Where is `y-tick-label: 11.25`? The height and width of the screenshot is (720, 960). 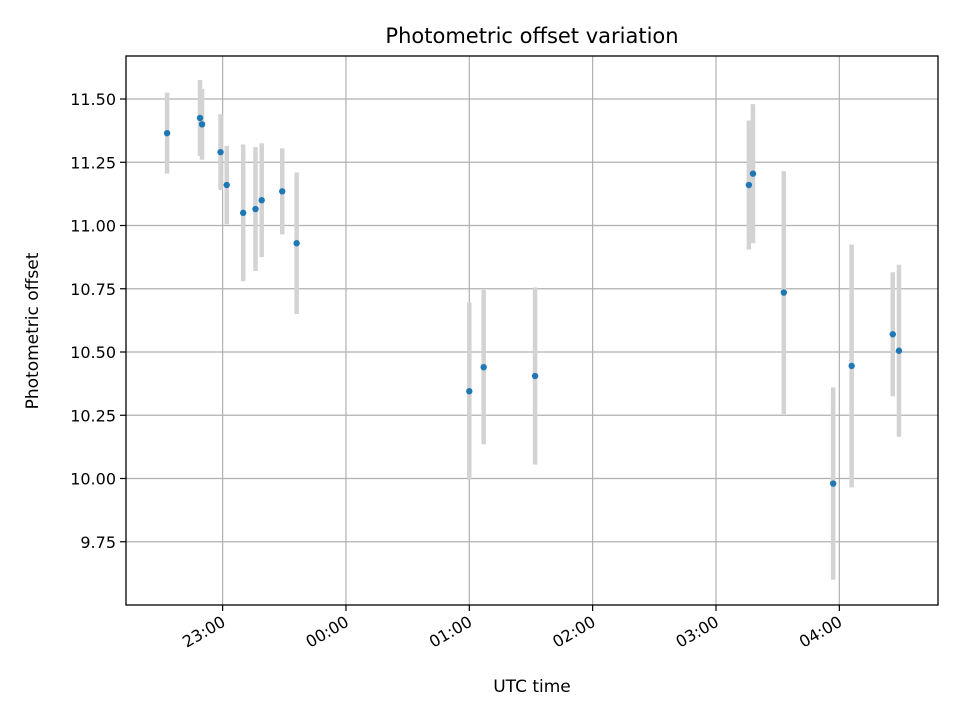
y-tick-label: 11.25 is located at coordinates (93, 162).